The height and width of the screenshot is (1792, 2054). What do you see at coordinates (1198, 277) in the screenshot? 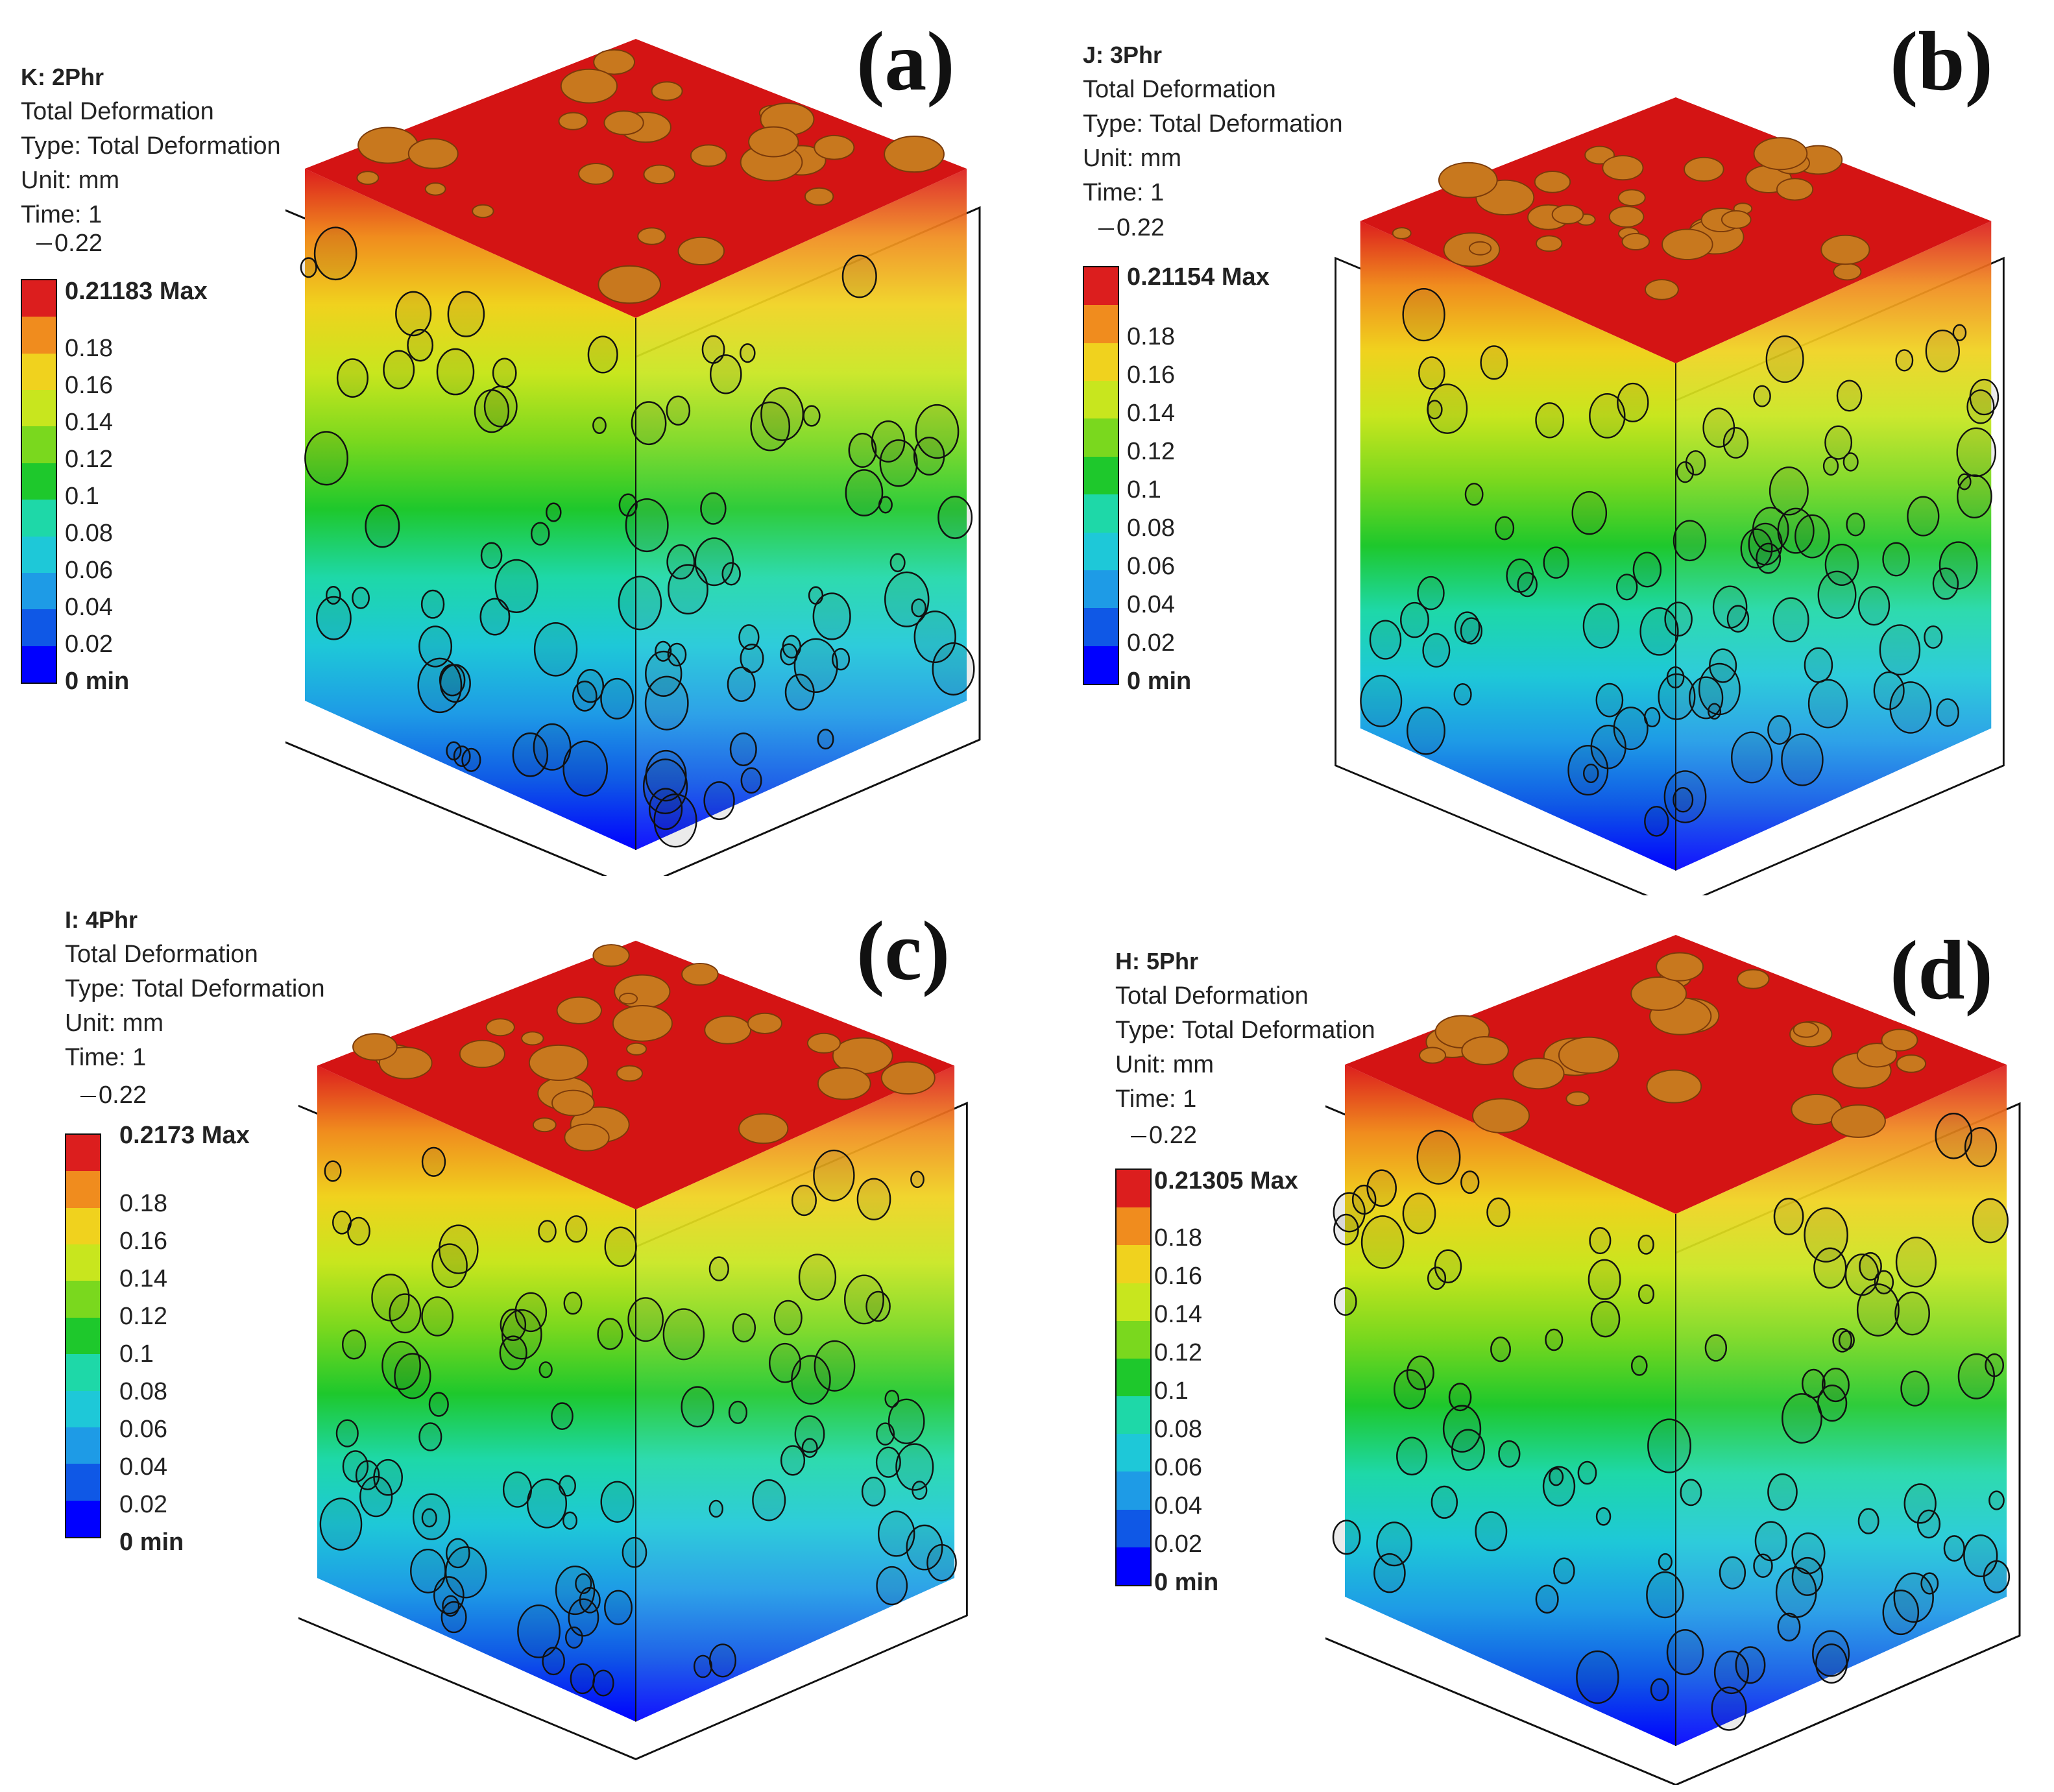
I see `scale-max-label: 0.21154 Max` at bounding box center [1198, 277].